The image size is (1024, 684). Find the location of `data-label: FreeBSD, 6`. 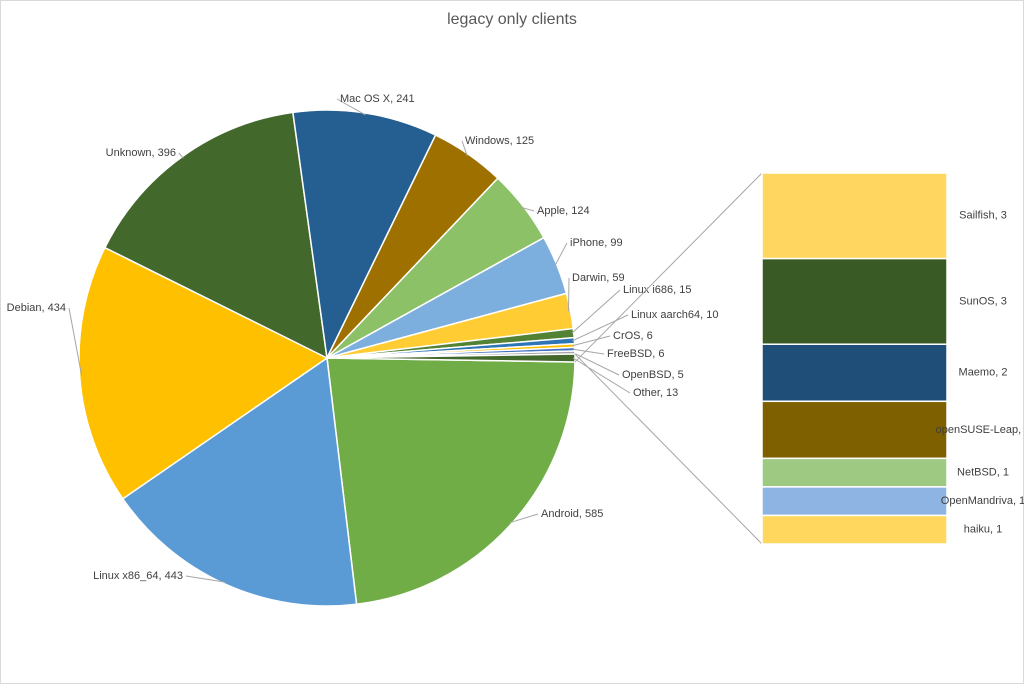

data-label: FreeBSD, 6 is located at coordinates (635, 354).